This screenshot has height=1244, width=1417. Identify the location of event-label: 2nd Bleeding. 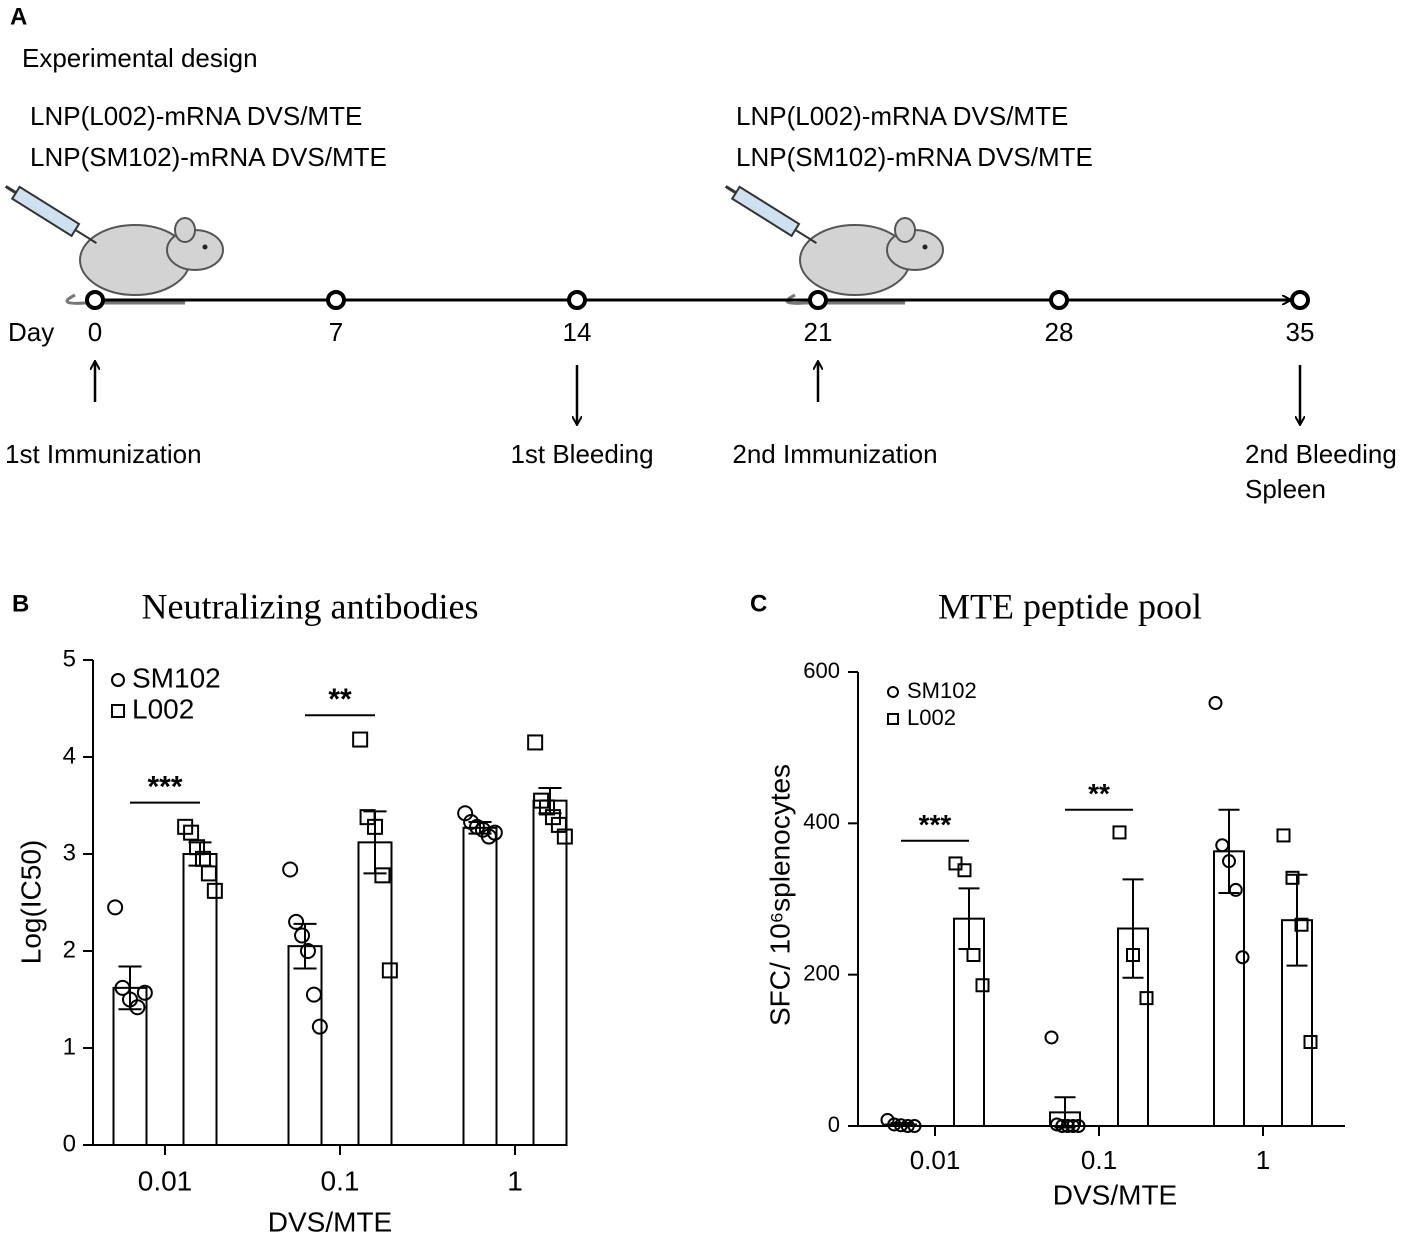
(1321, 454).